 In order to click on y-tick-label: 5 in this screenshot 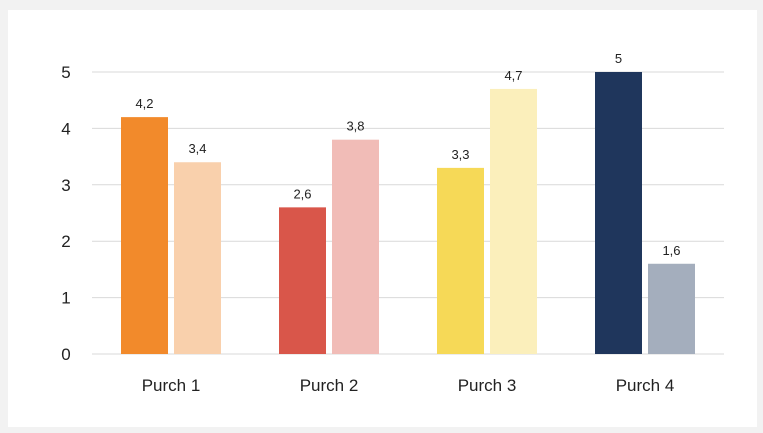, I will do `click(65, 72)`.